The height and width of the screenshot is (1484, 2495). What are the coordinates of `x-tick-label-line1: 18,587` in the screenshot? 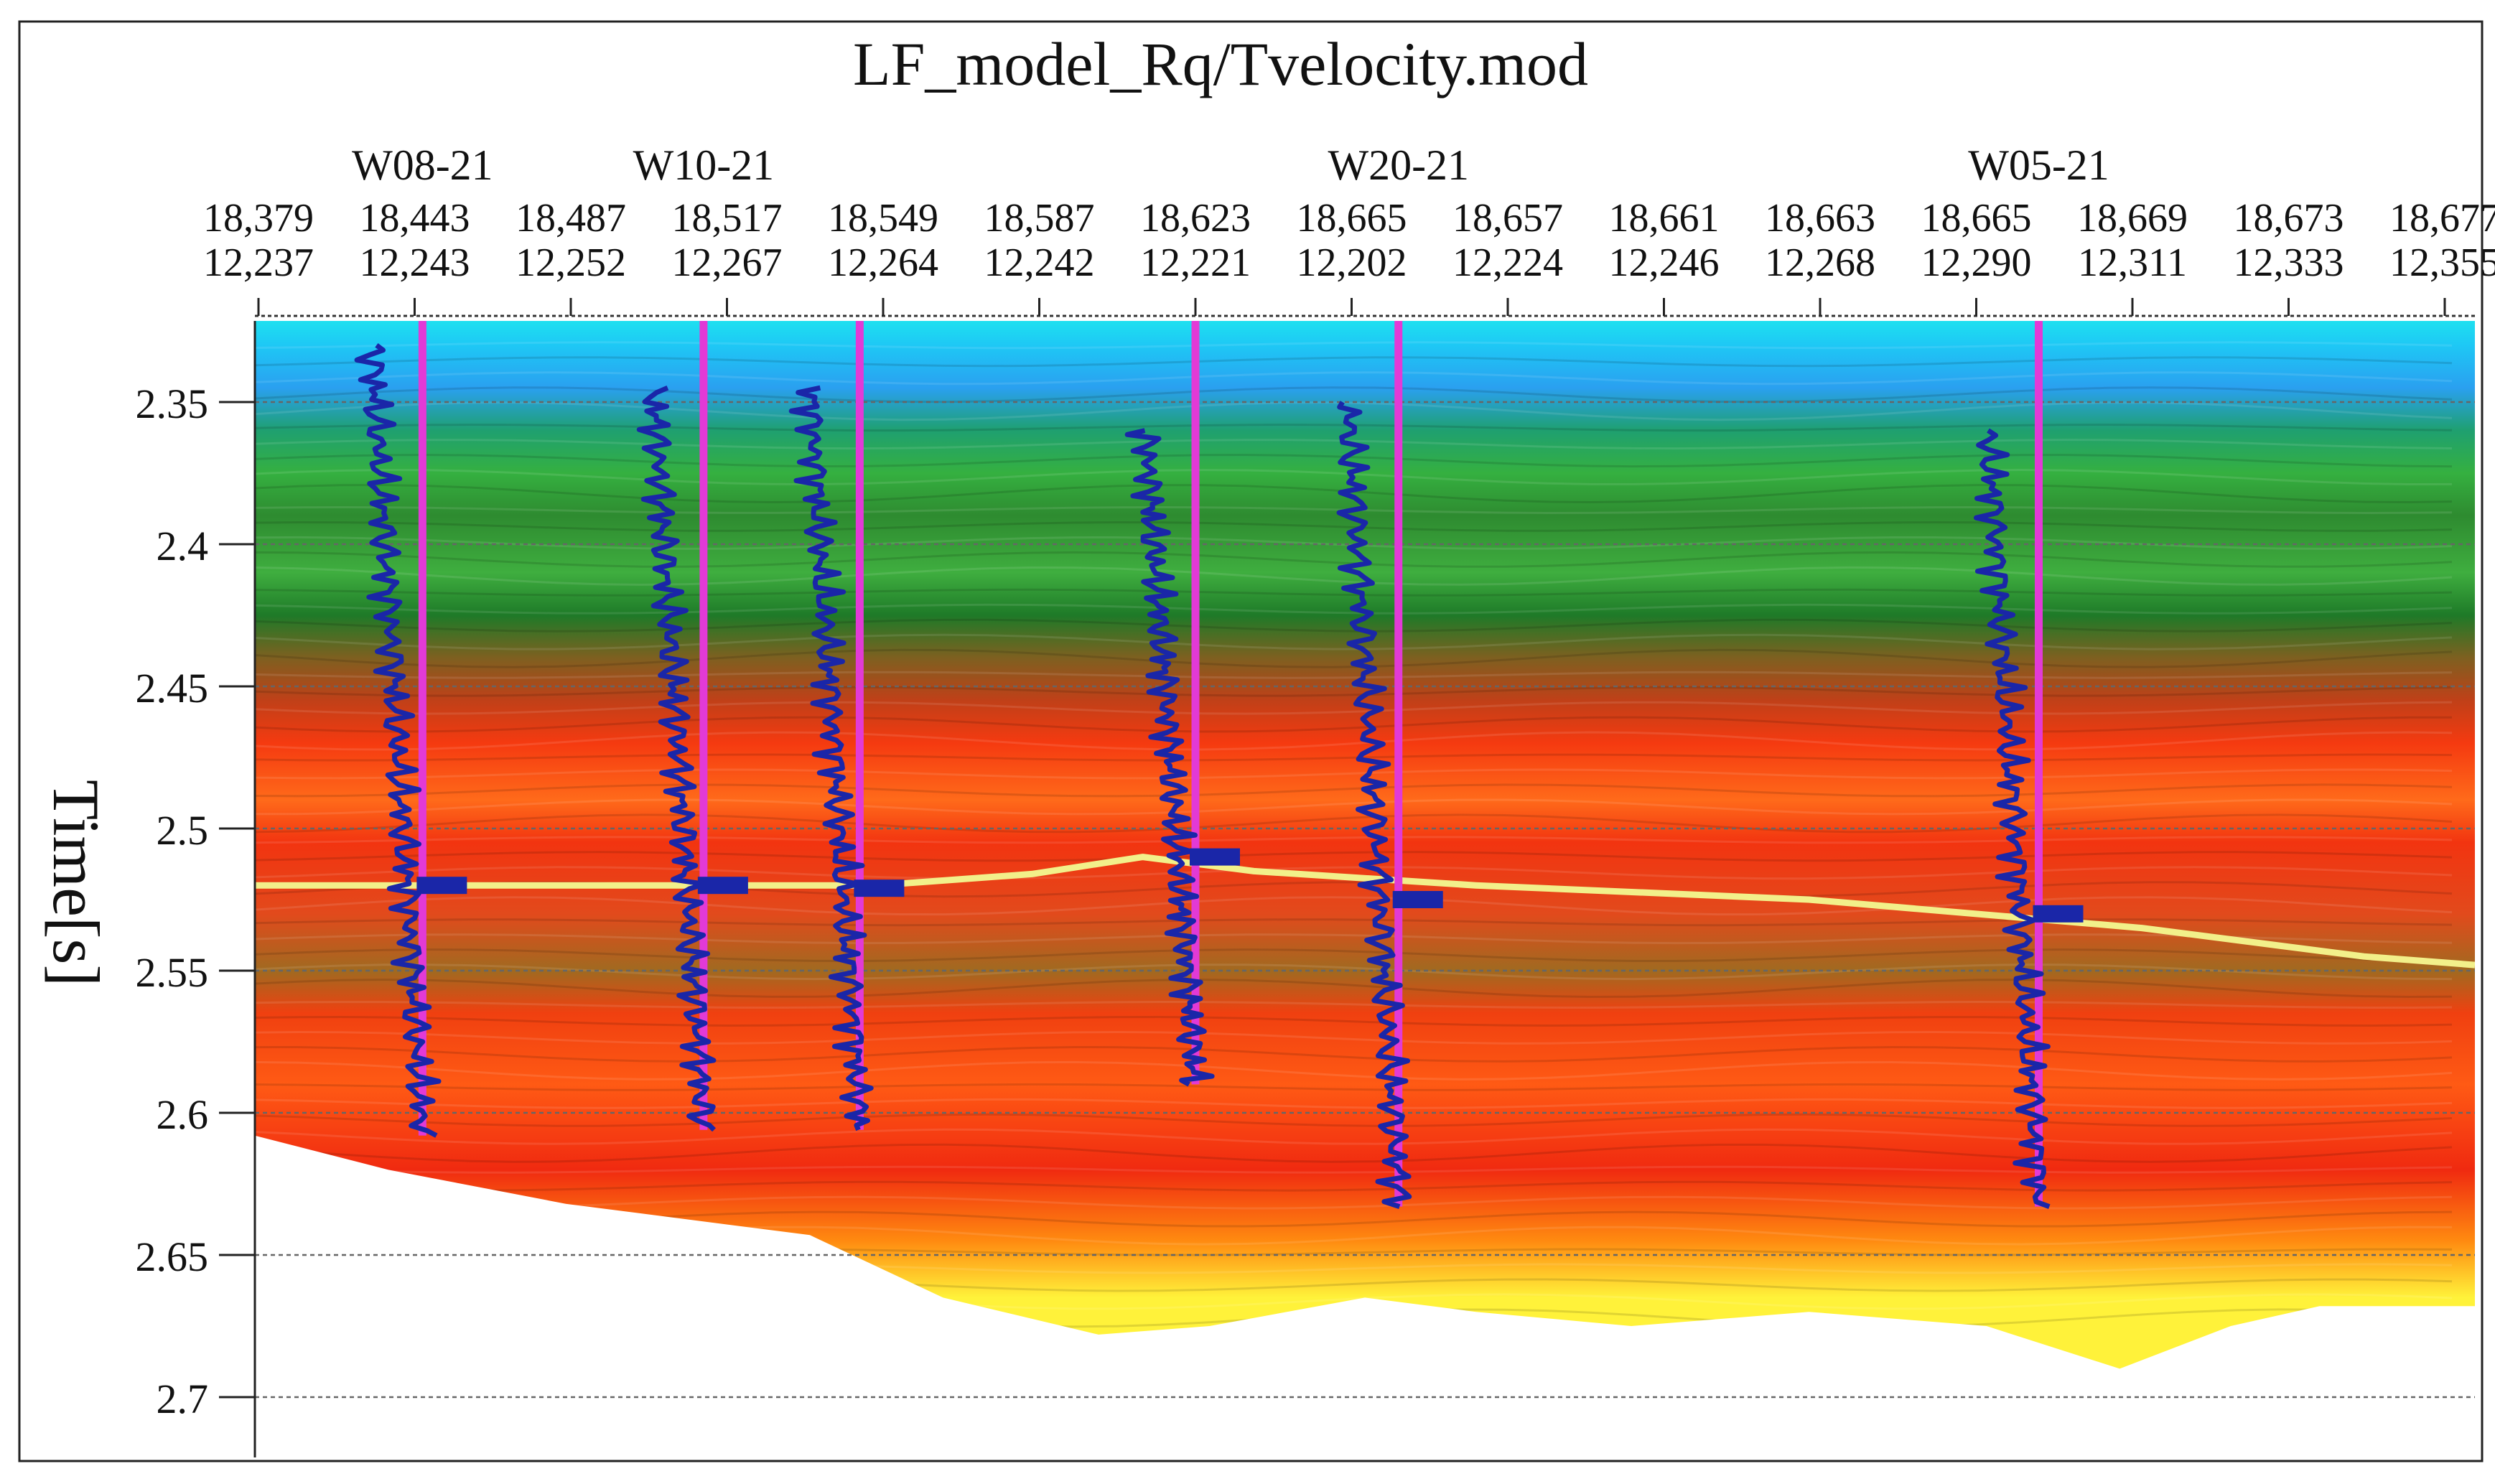 It's located at (1039, 218).